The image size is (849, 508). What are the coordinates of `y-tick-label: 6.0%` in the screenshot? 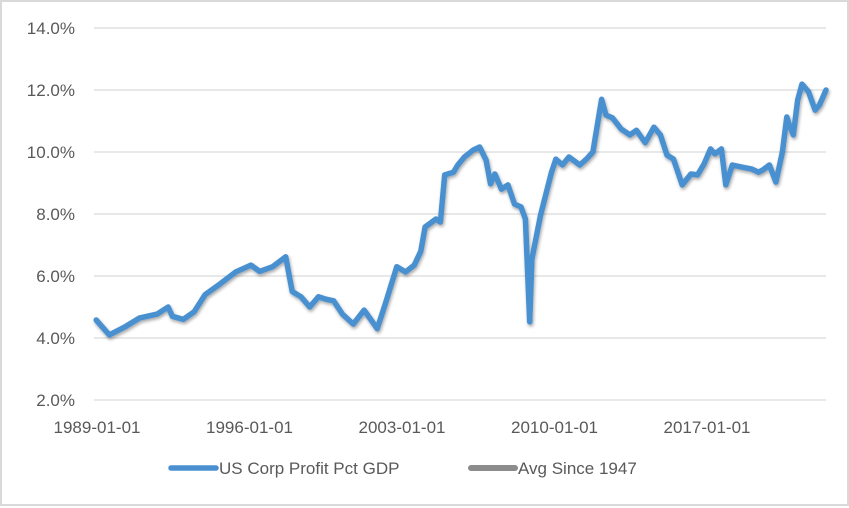 It's located at (55, 276).